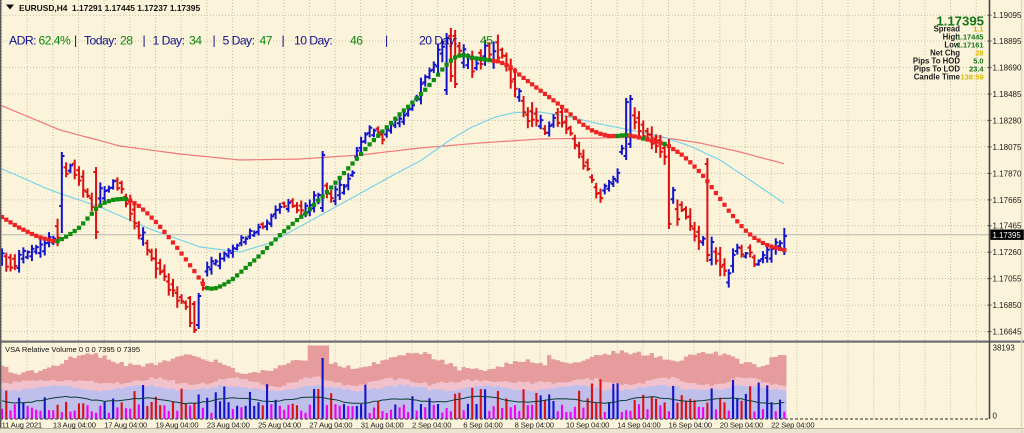 The width and height of the screenshot is (1024, 433). Describe the element at coordinates (1007, 120) in the screenshot. I see `svg-text: 1.18280` at that location.